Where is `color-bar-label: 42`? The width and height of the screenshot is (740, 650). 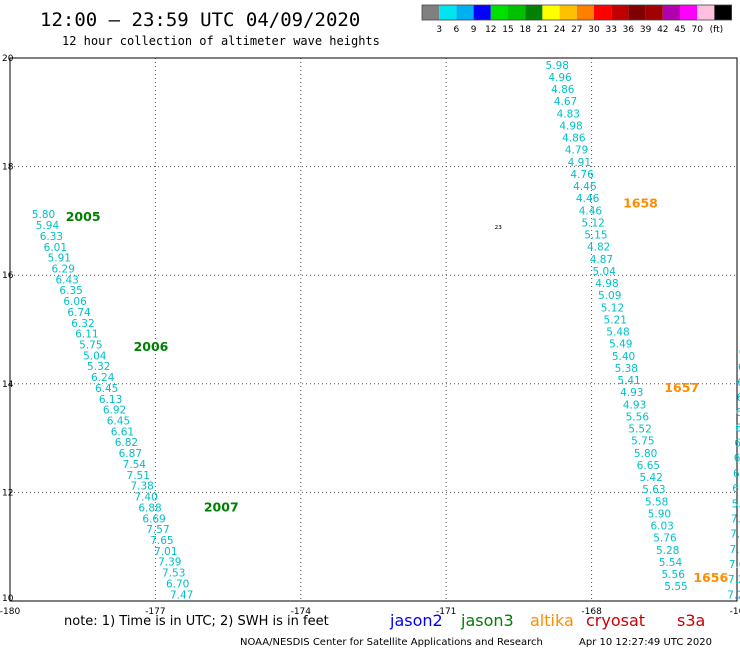 color-bar-label: 42 is located at coordinates (662, 30).